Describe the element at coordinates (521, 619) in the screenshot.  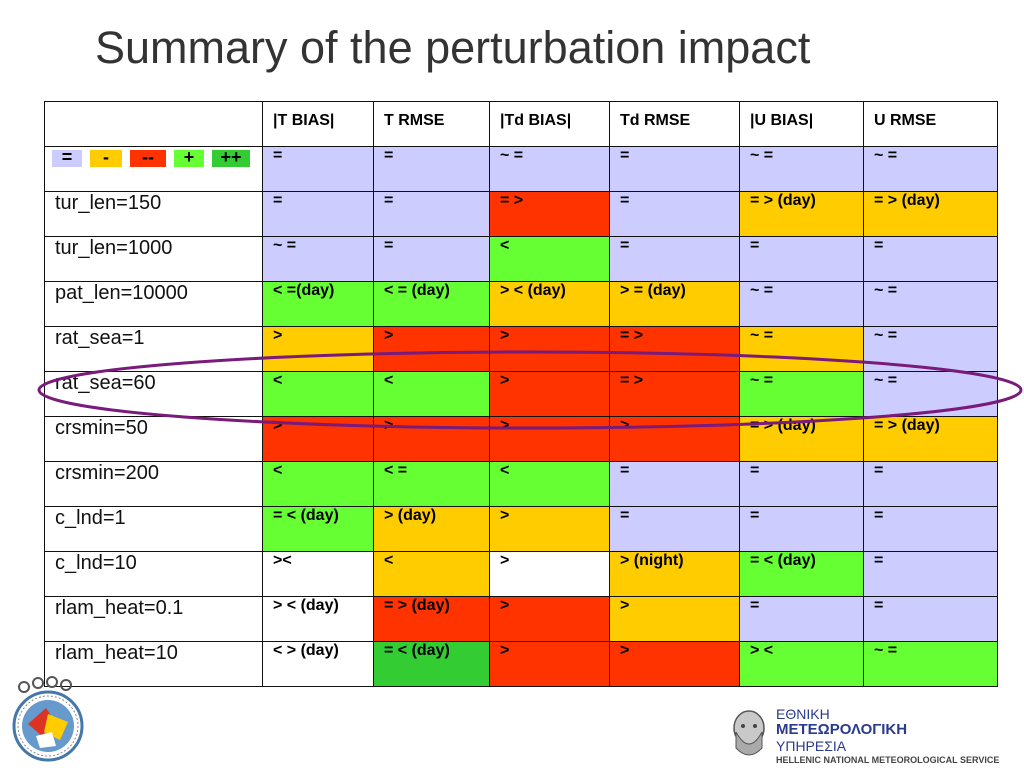
I see `table-row: rlam_heat=0.1 > < (day) = > (day) > > = =` at that location.